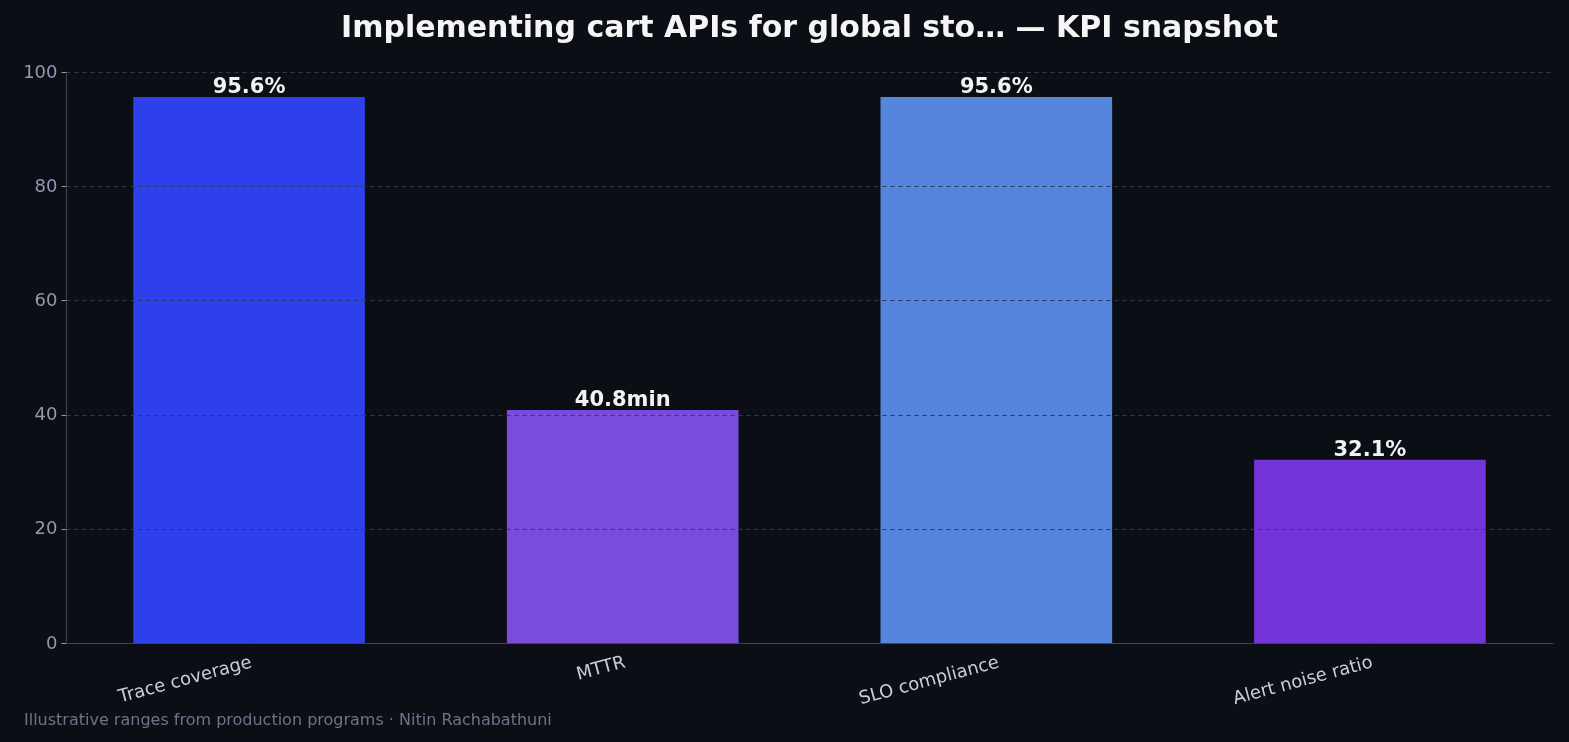  What do you see at coordinates (184, 678) in the screenshot?
I see `x-tick-label: Trace coverage` at bounding box center [184, 678].